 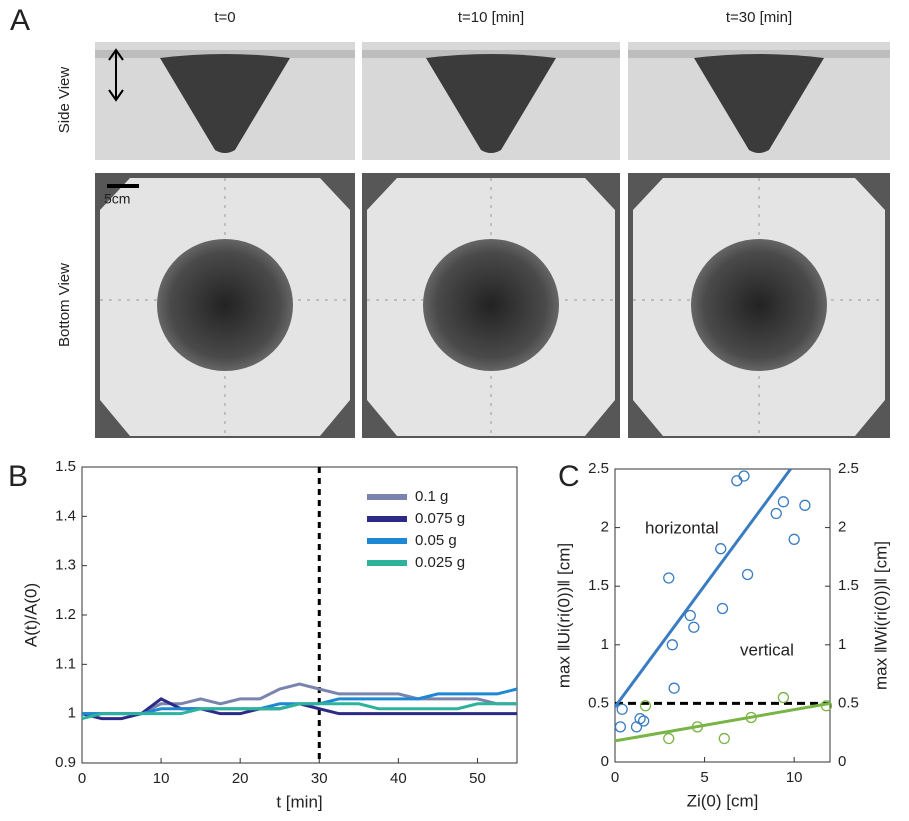 What do you see at coordinates (848, 468) in the screenshot?
I see `y2-tick-label: 2.5` at bounding box center [848, 468].